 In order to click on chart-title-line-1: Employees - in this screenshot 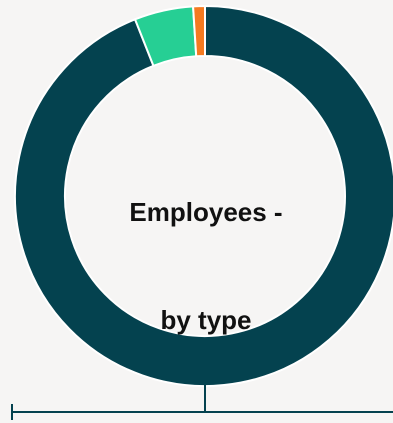, I will do `click(206, 212)`.